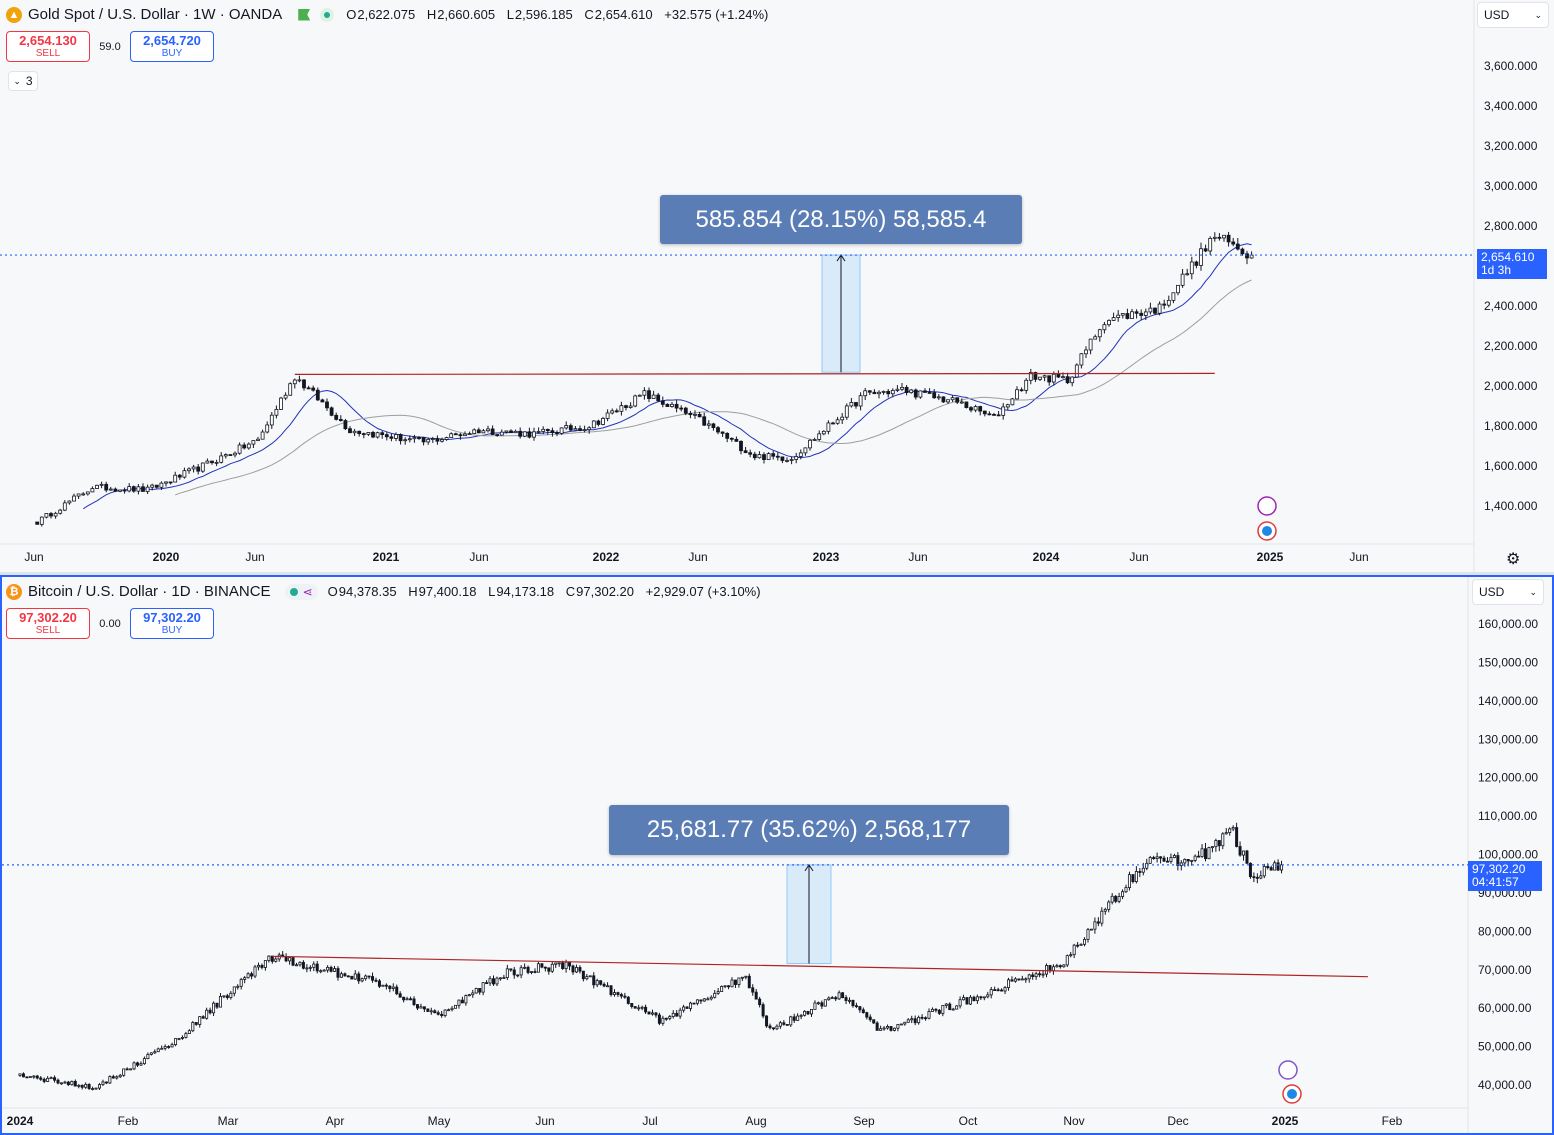  What do you see at coordinates (149, 591) in the screenshot?
I see `btc-symbol-title: Bitcoin / U.S. Dollar · 1D · BINANCE` at bounding box center [149, 591].